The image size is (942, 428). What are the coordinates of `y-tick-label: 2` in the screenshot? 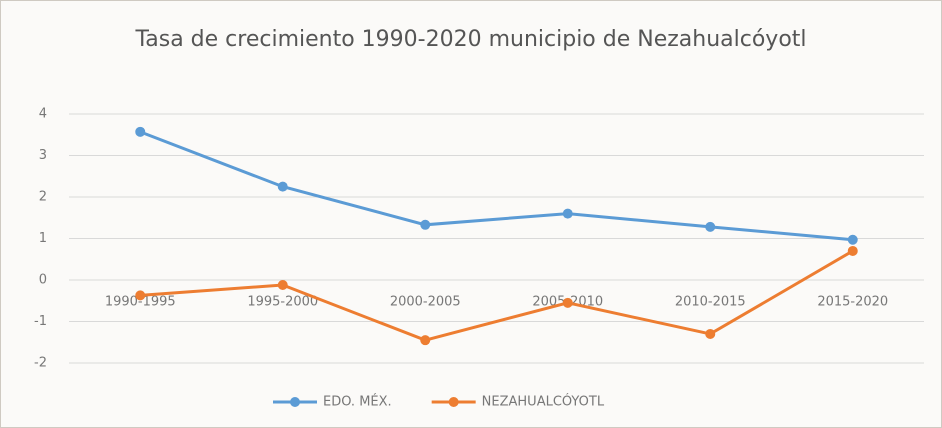 It's located at (43, 197).